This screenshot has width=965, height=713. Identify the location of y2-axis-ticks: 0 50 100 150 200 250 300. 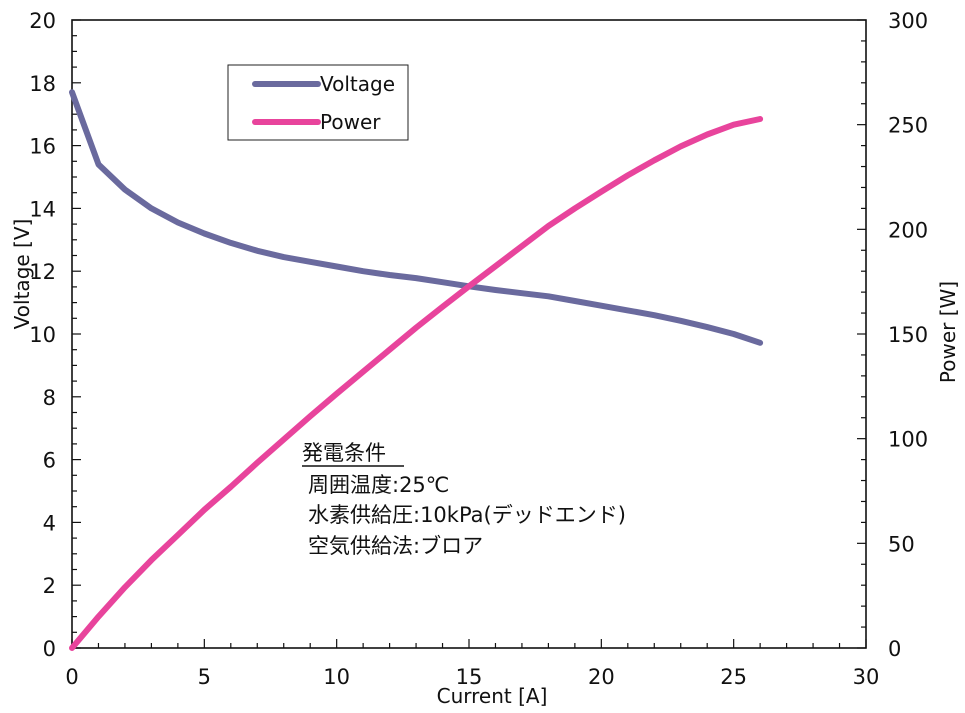
(892, 335).